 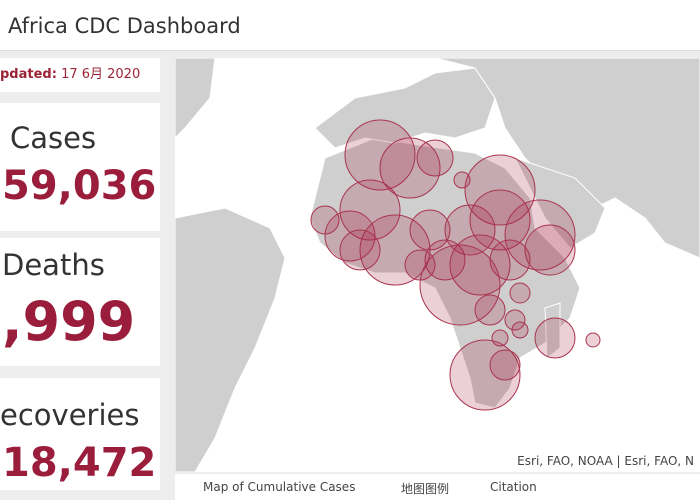 I want to click on tab: 地图图例, so click(x=425, y=489).